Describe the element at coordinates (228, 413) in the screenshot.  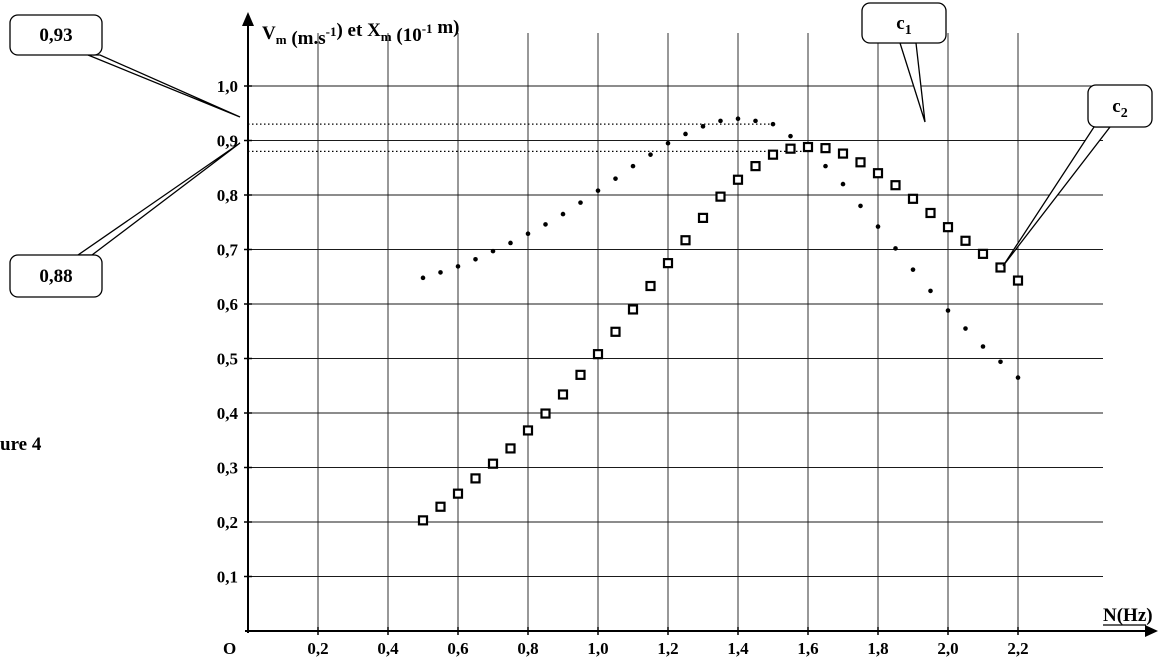
I see `y-tick-label: 0,4` at that location.